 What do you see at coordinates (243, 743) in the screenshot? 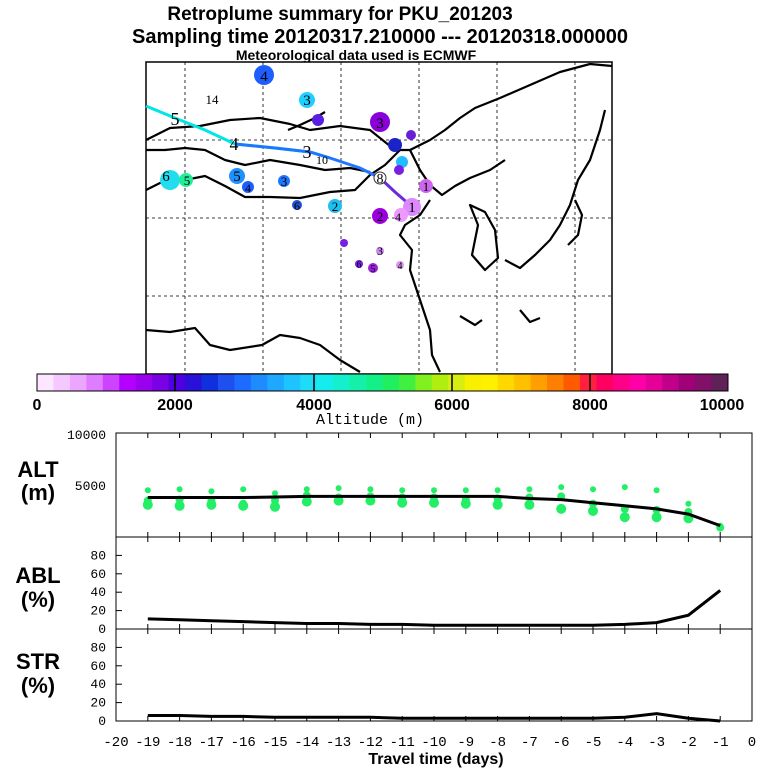
I see `x-tick-label: -16` at bounding box center [243, 743].